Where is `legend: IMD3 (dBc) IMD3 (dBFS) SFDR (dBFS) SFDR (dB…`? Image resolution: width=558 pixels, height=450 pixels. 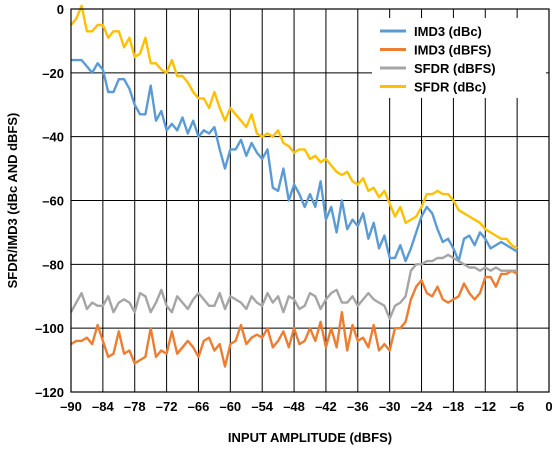 legend: IMD3 (dBc) IMD3 (dBFS) SFDR (dBFS) SFDR (dB… is located at coordinates (459, 58).